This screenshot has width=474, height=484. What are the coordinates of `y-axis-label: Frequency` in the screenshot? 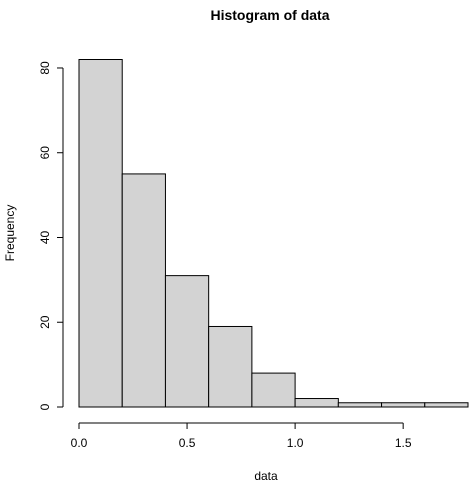 It's located at (10, 233).